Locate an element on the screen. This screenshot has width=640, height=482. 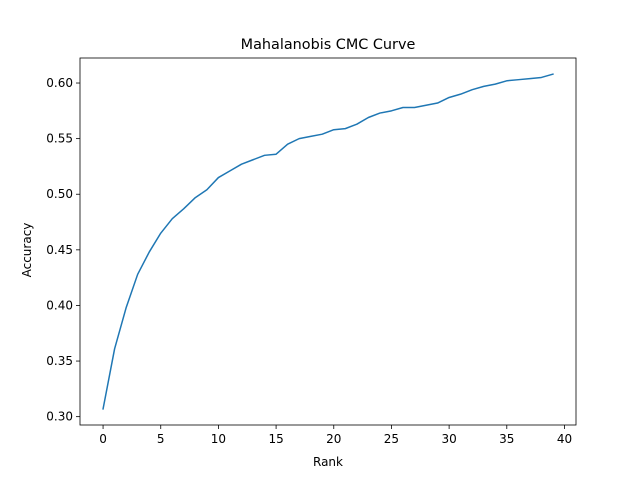
x-tick-label-35: 35 is located at coordinates (506, 439).